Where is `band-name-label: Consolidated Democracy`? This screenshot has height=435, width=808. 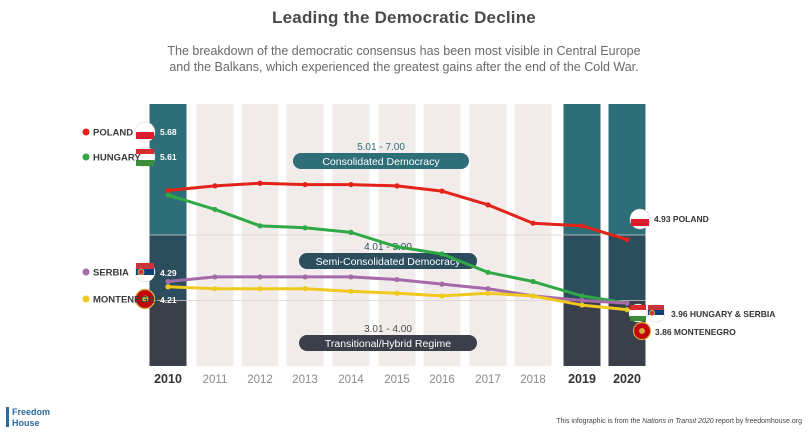 band-name-label: Consolidated Democracy is located at coordinates (381, 162).